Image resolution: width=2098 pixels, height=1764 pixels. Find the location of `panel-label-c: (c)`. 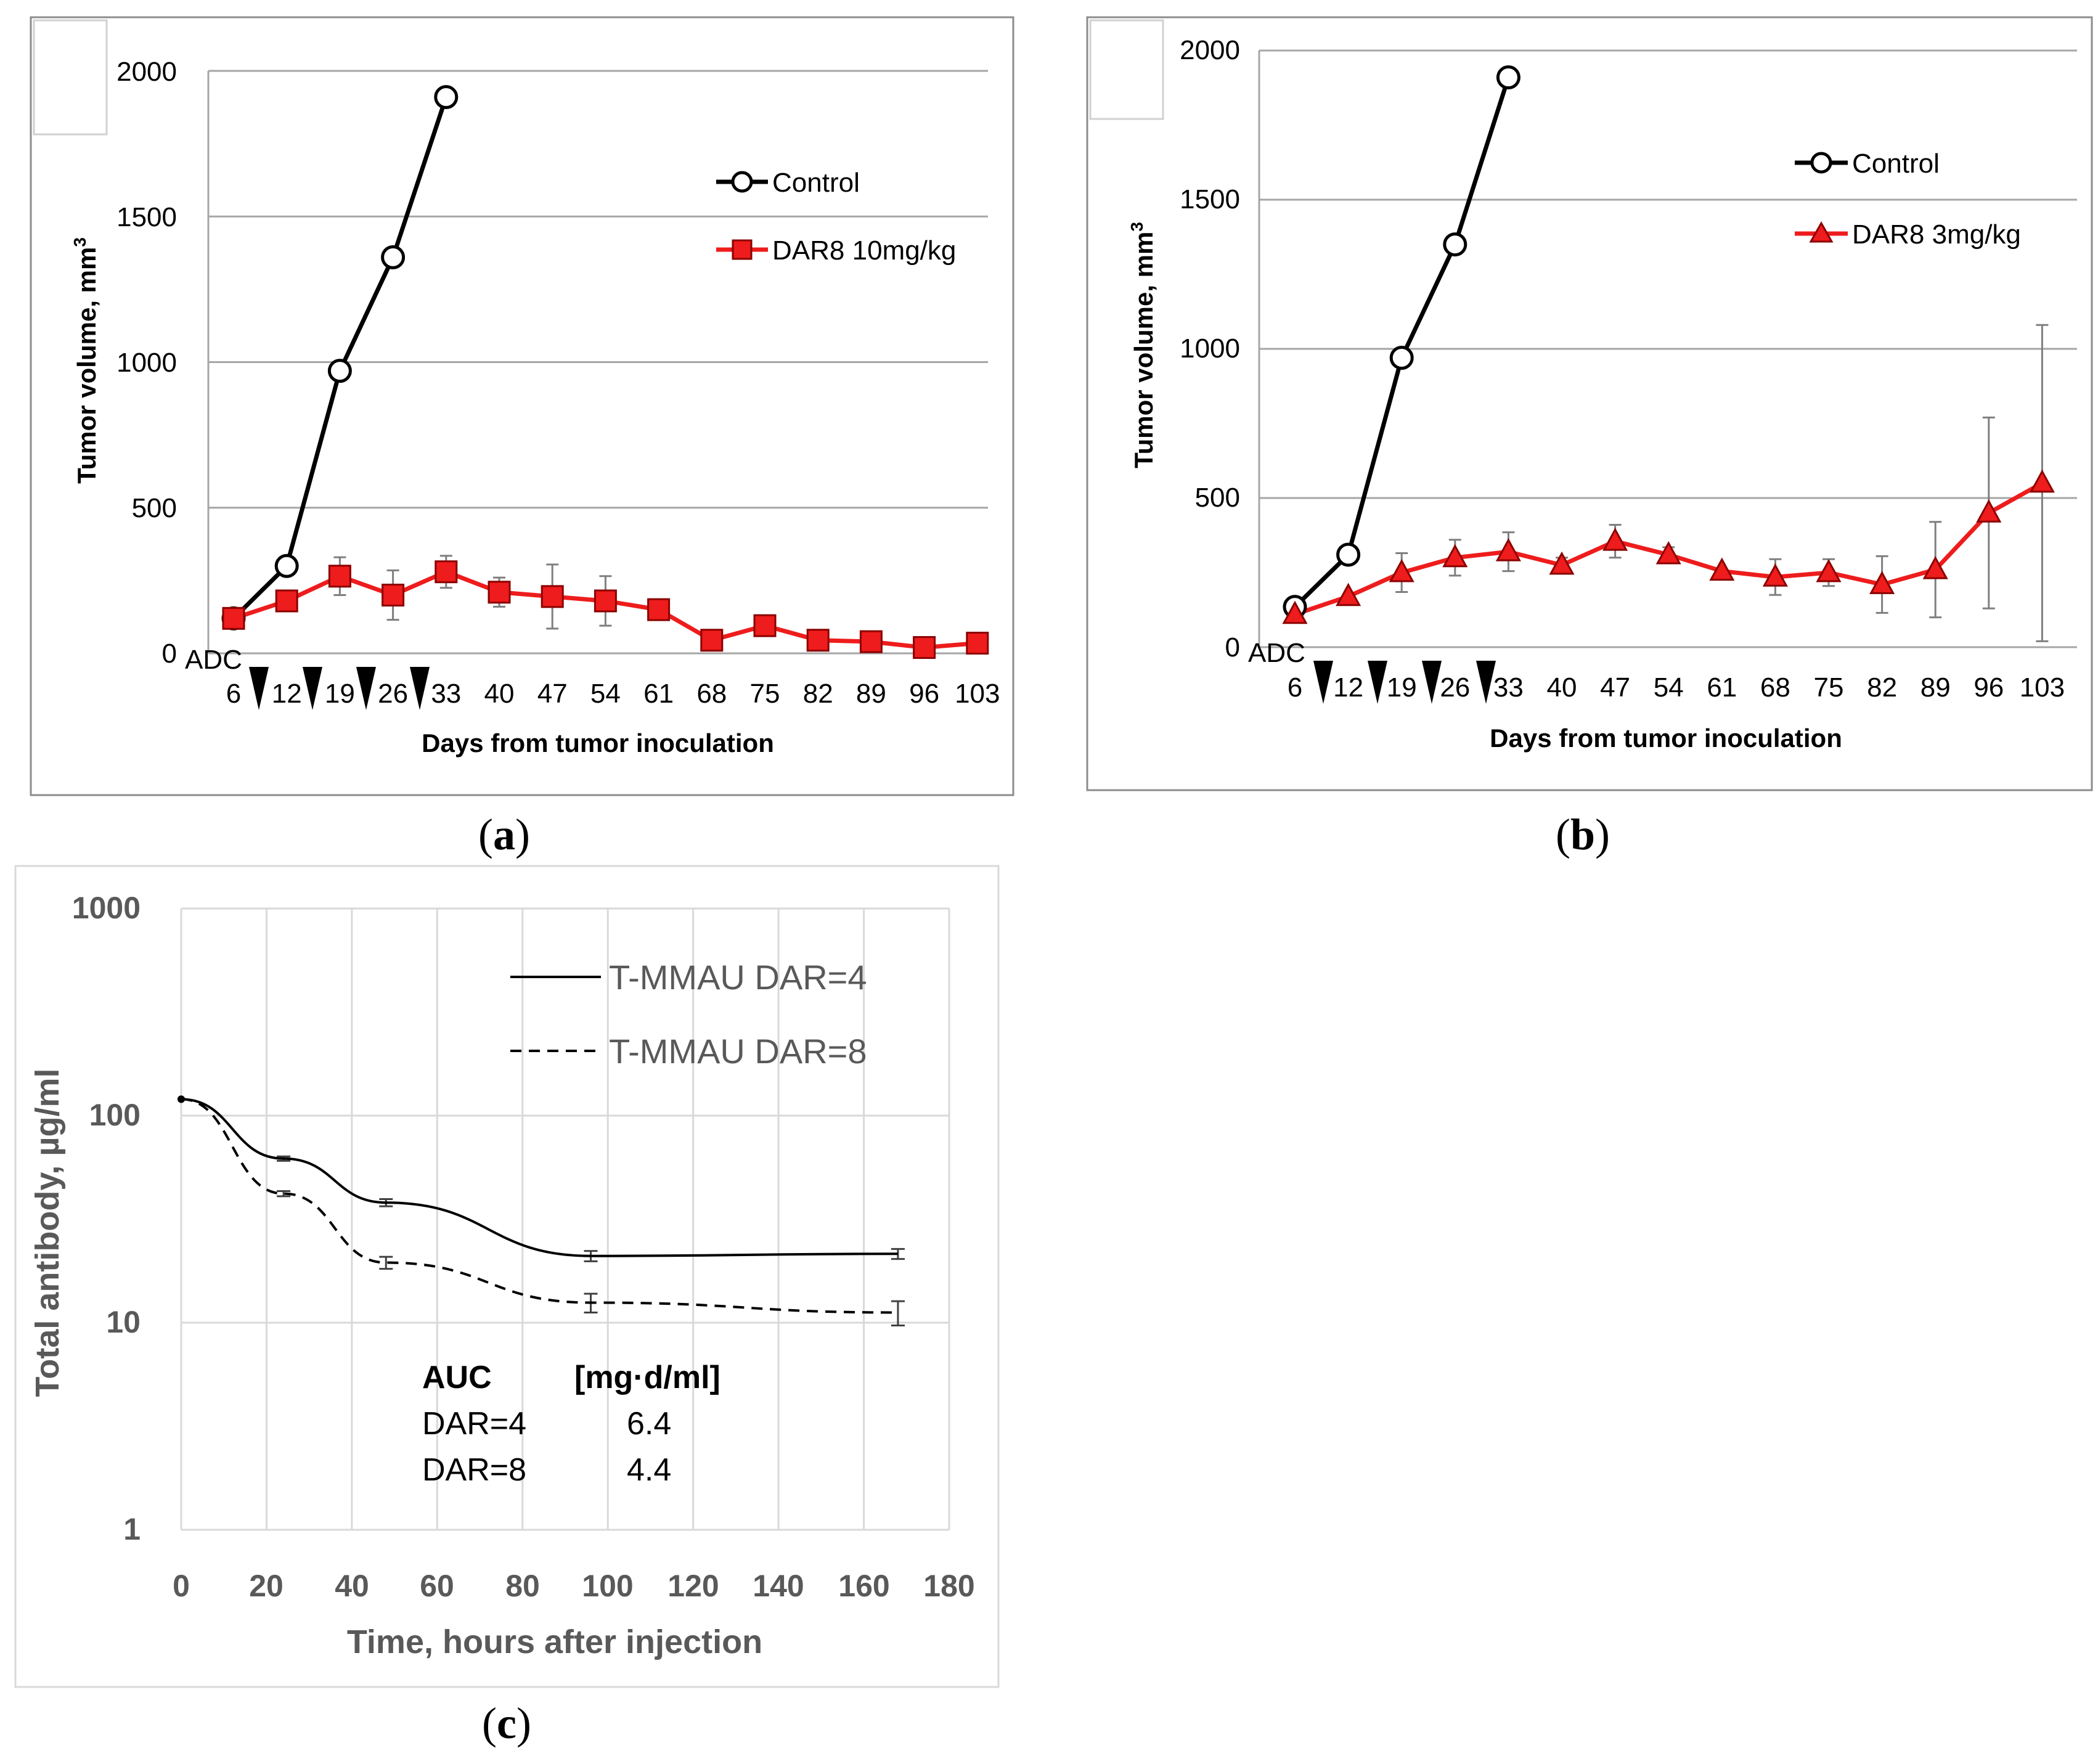

panel-label-c: (c) is located at coordinates (506, 1723).